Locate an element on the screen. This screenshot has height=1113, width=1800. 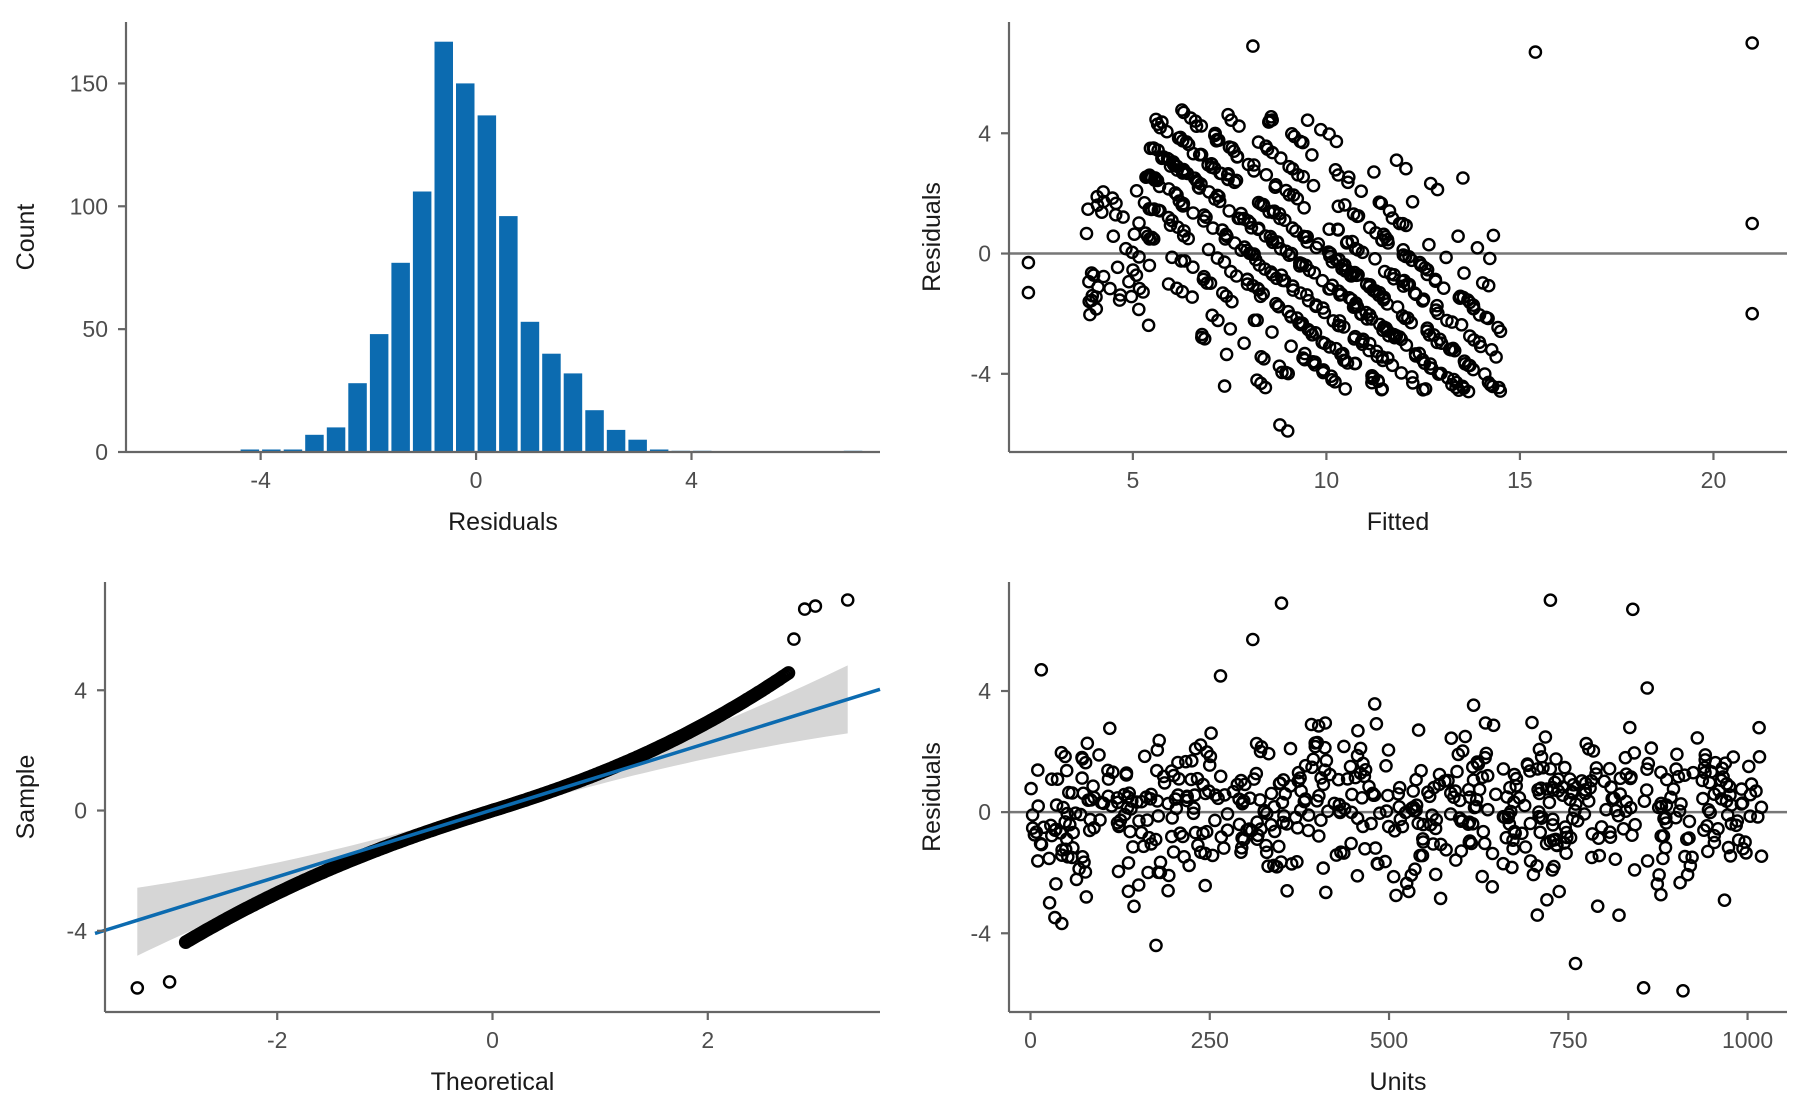
x-axis-title: Residuals is located at coordinates (503, 522).